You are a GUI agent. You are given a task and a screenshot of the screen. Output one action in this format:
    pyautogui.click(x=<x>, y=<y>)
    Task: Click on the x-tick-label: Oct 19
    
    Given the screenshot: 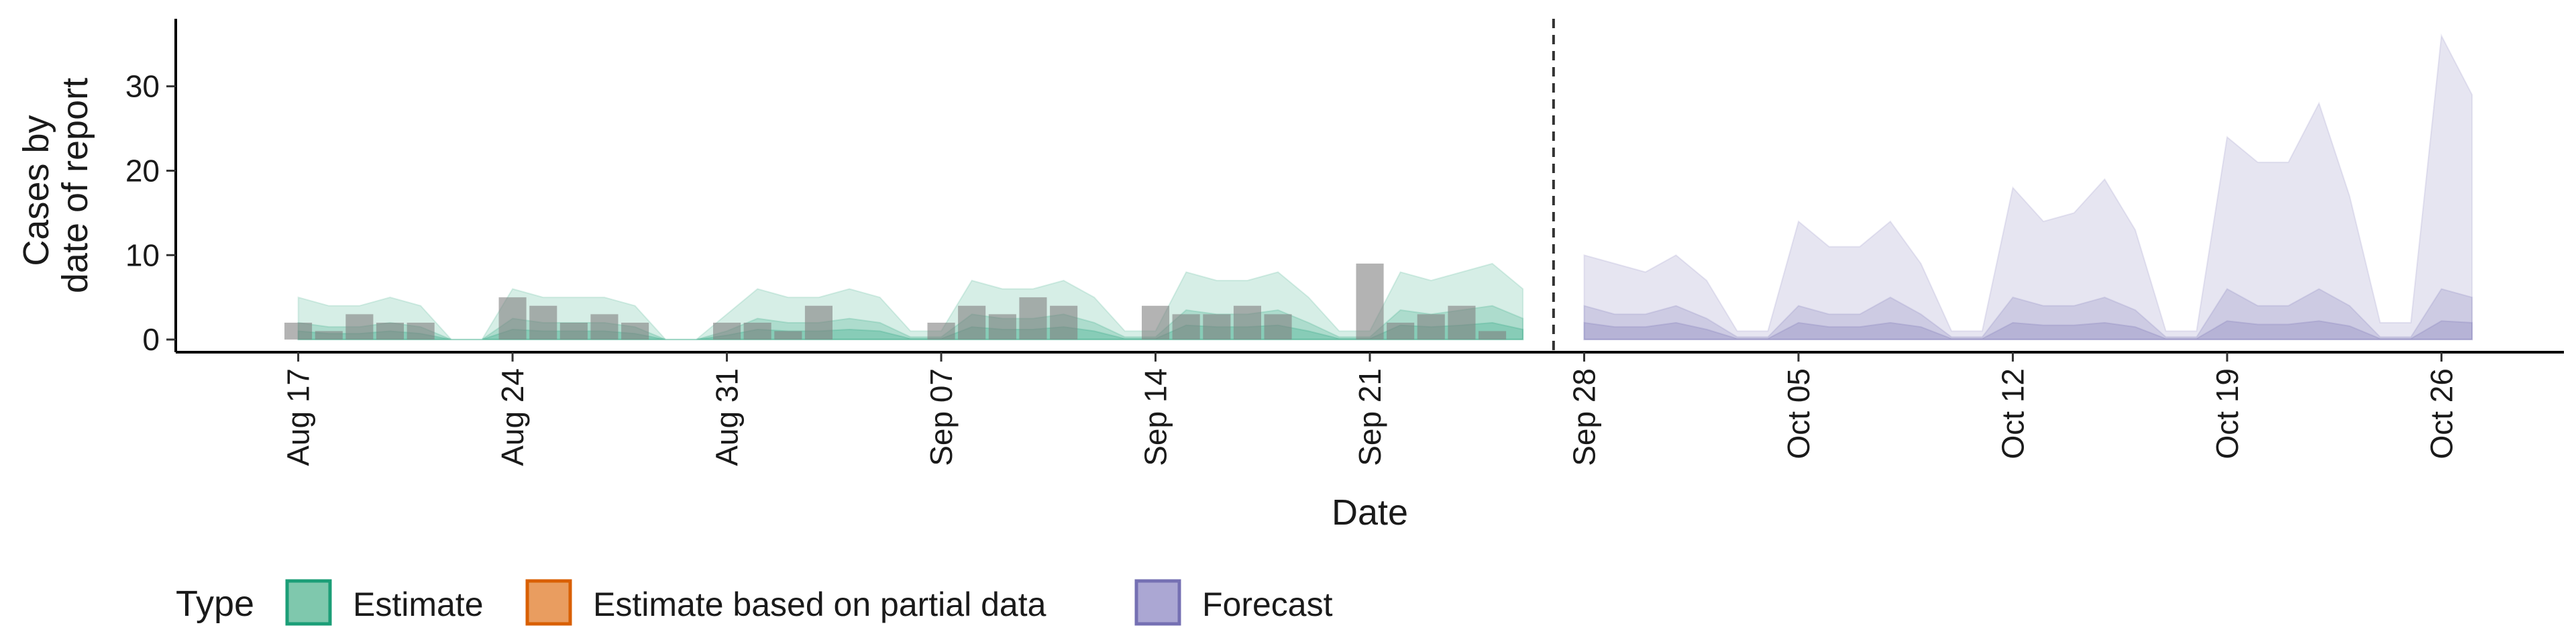 What is the action you would take?
    pyautogui.click(x=2227, y=414)
    